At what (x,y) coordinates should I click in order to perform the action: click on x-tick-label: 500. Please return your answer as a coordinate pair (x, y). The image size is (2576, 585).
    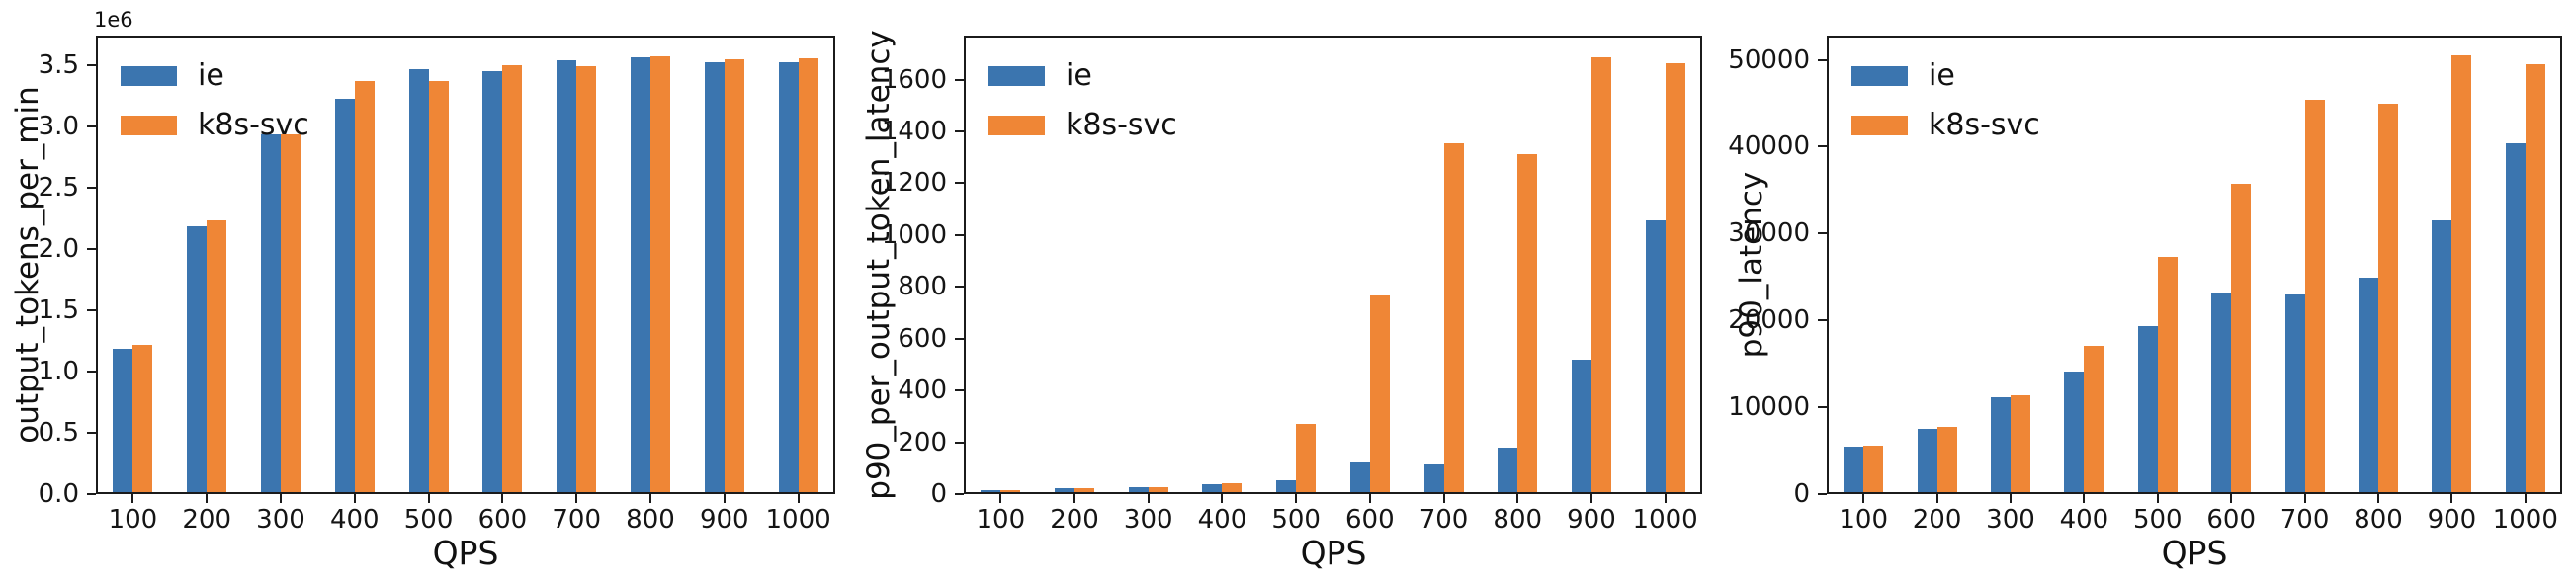
    Looking at the image, I should click on (428, 520).